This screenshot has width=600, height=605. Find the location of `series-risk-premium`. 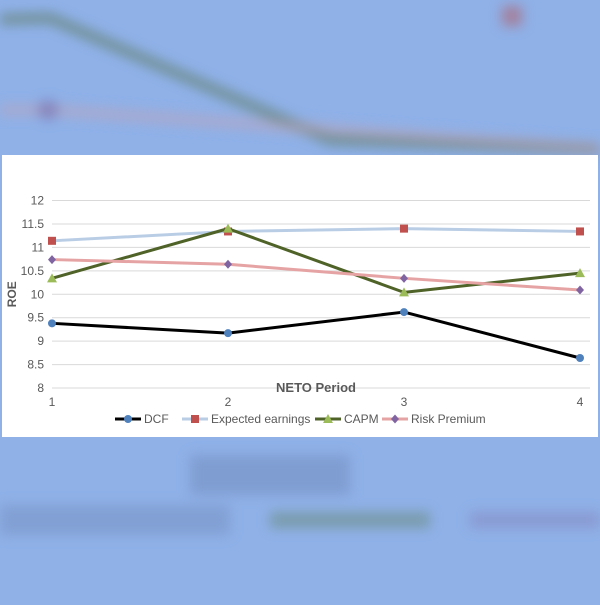

series-risk-premium is located at coordinates (316, 275).